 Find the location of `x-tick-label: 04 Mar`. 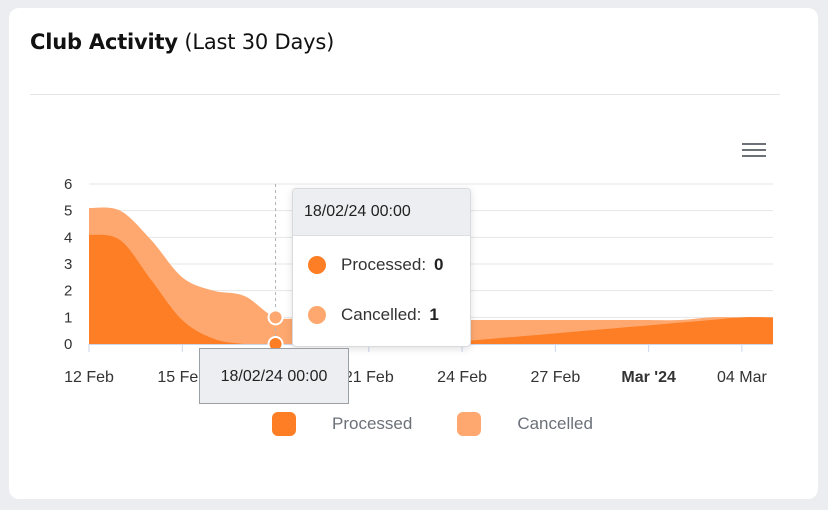

x-tick-label: 04 Mar is located at coordinates (742, 377).